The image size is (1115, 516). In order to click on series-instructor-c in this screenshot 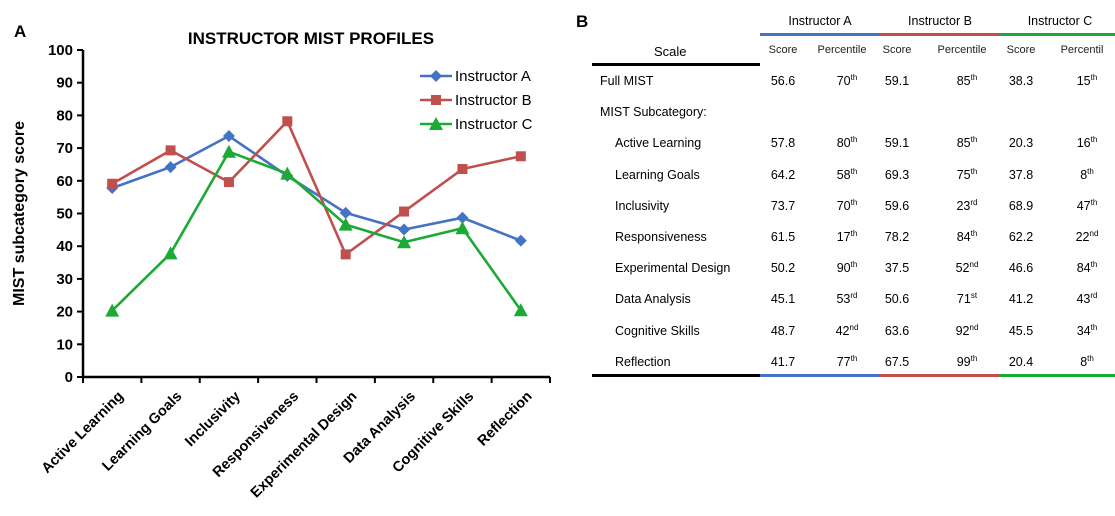, I will do `click(316, 230)`.